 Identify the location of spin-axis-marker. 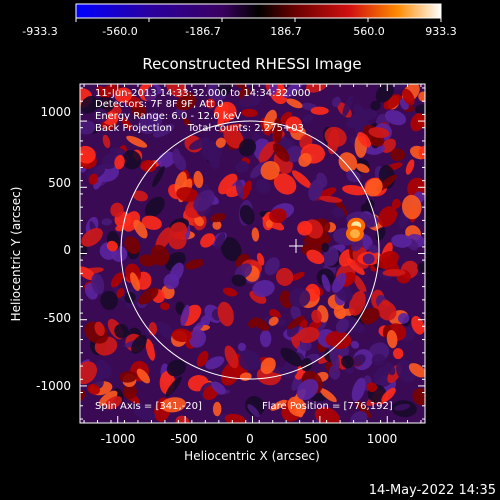
(296, 246).